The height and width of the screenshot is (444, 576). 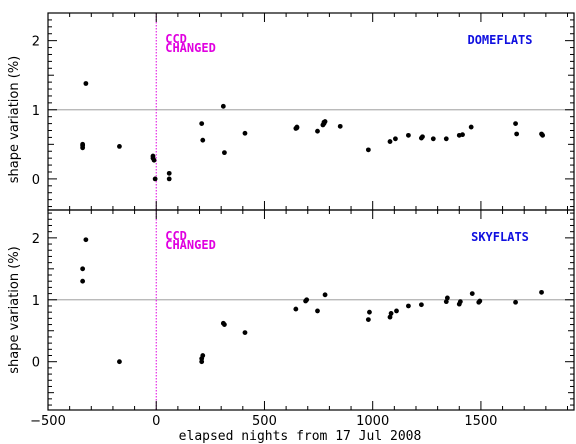 I want to click on domeflats-y-tick-label: 1, so click(x=36, y=111).